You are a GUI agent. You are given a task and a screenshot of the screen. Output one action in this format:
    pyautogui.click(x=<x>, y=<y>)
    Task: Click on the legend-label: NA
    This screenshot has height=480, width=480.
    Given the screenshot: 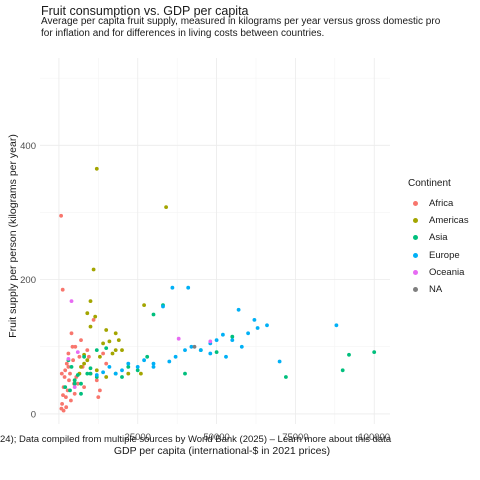 What is the action you would take?
    pyautogui.click(x=436, y=290)
    